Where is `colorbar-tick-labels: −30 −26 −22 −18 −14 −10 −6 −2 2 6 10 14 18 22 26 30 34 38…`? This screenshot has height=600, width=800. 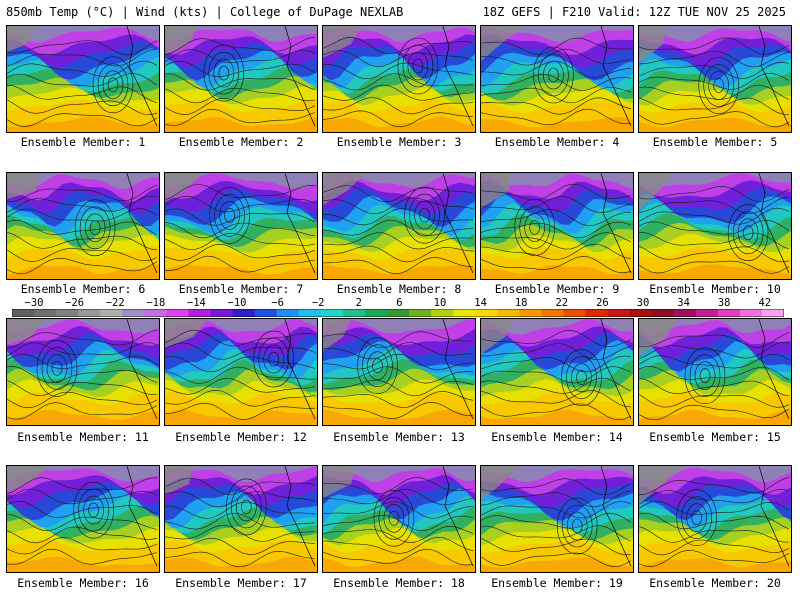 colorbar-tick-labels: −30 −26 −22 −18 −14 −10 −6 −2 2 6 10 14 18 22 26 30 34 38… is located at coordinates (400, 303).